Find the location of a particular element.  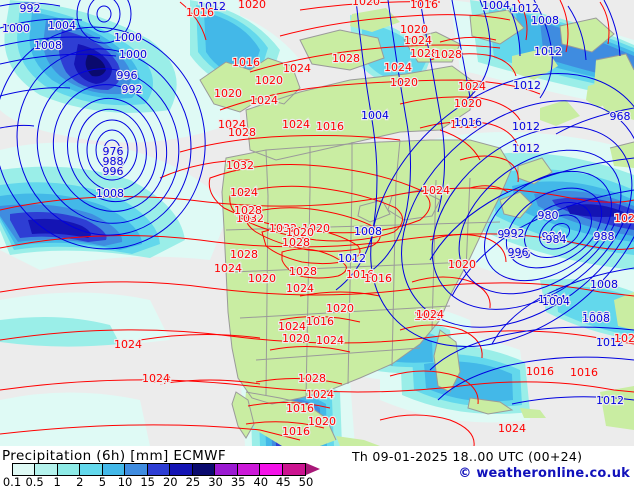

colour-scale-tick: 15 is located at coordinates (148, 482).